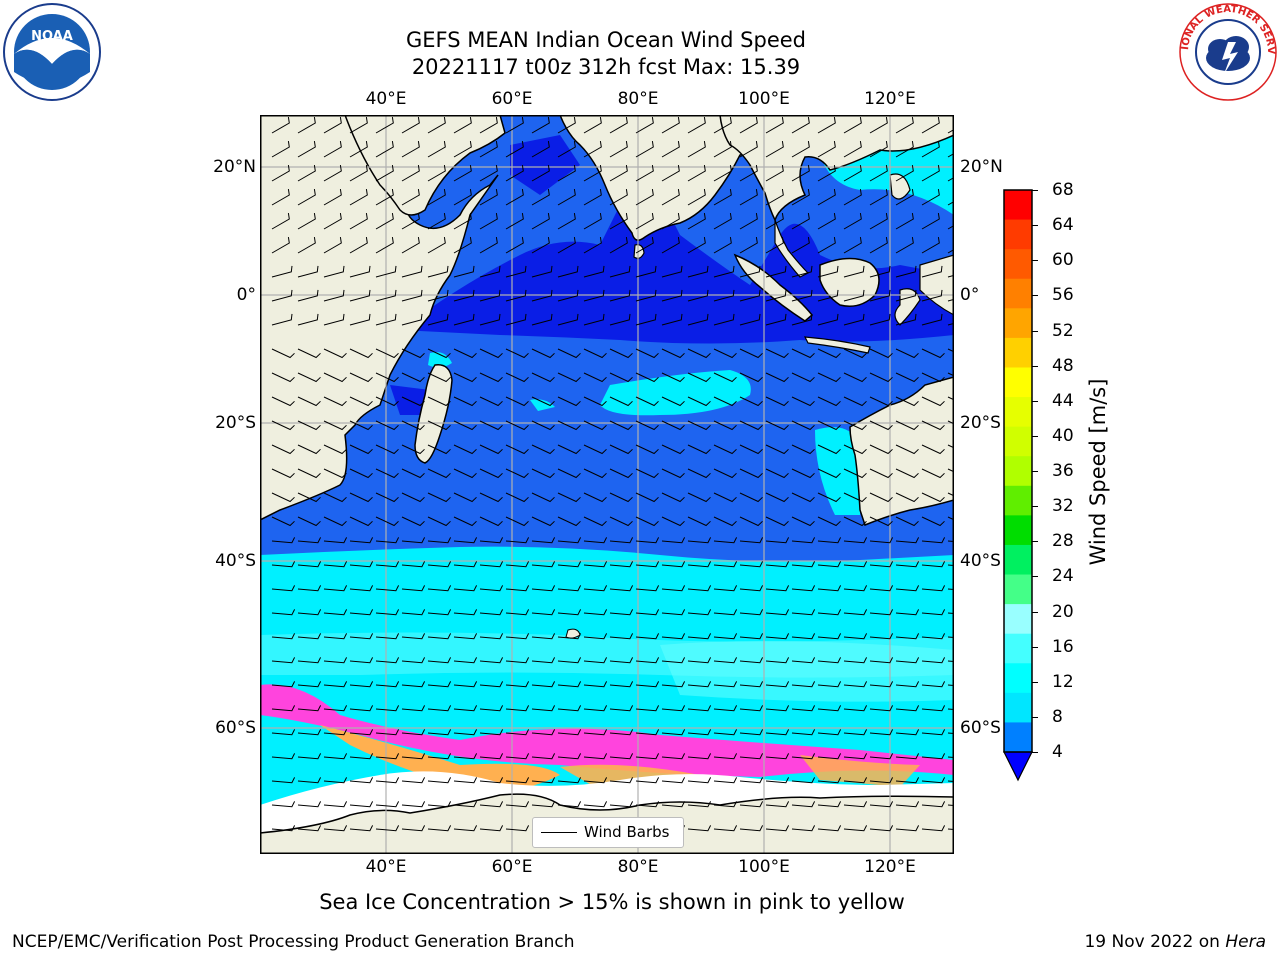  What do you see at coordinates (1063, 681) in the screenshot?
I see `colorbar-tick-label: 12` at bounding box center [1063, 681].